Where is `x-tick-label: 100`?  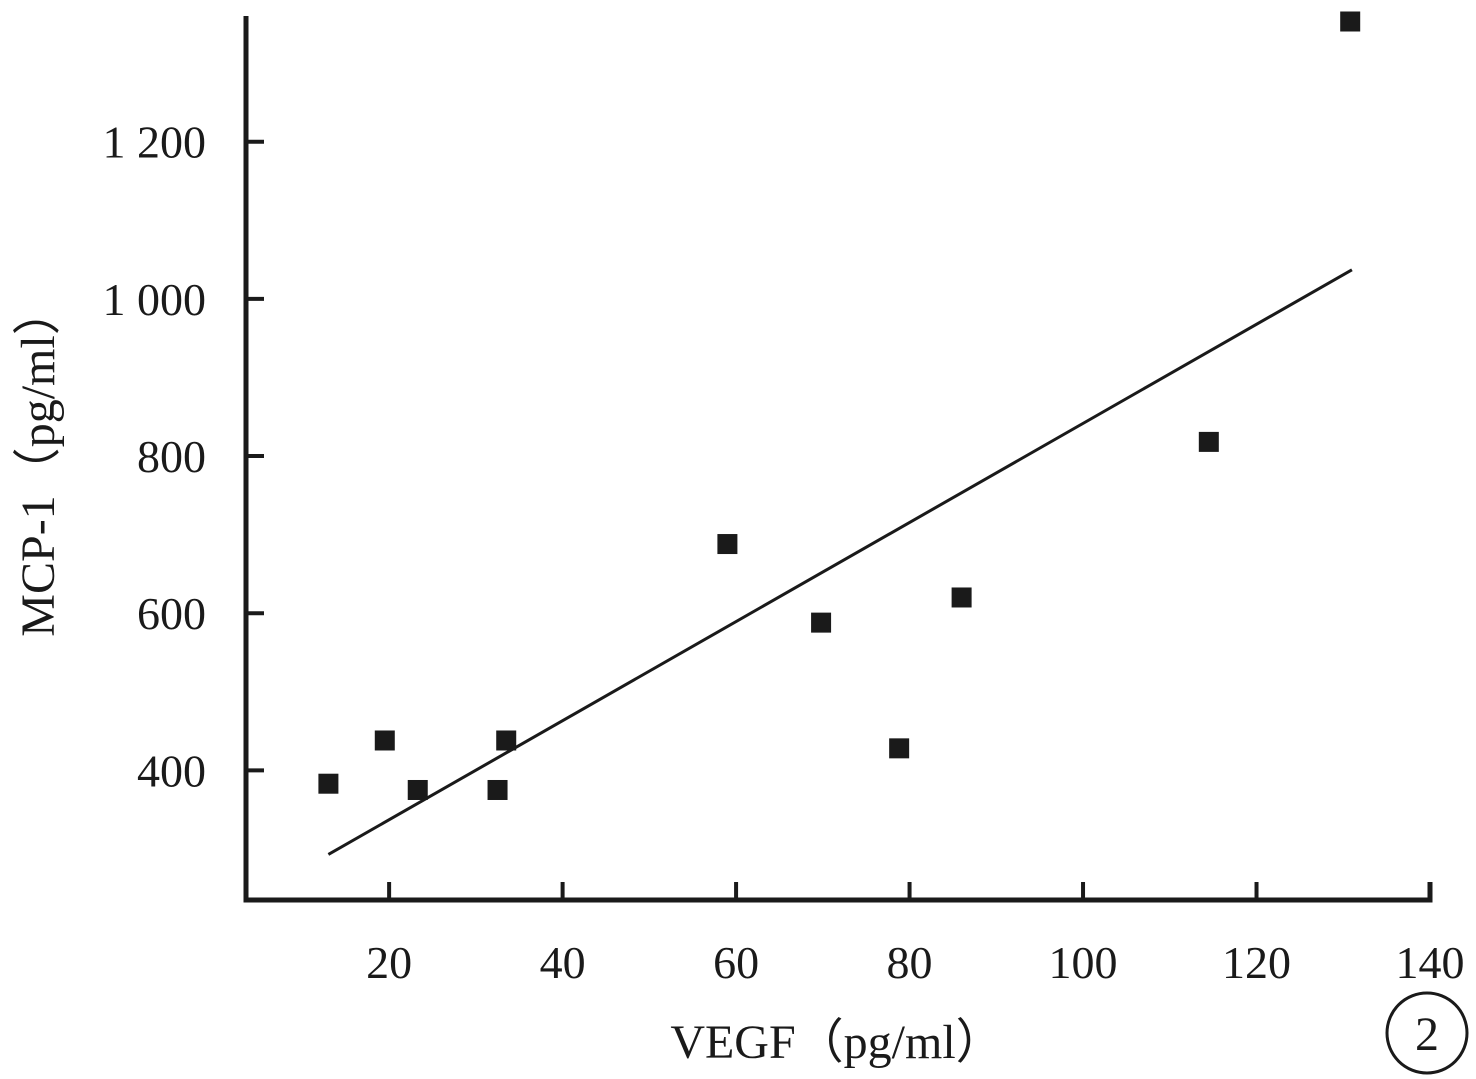 x-tick-label: 100 is located at coordinates (1083, 962).